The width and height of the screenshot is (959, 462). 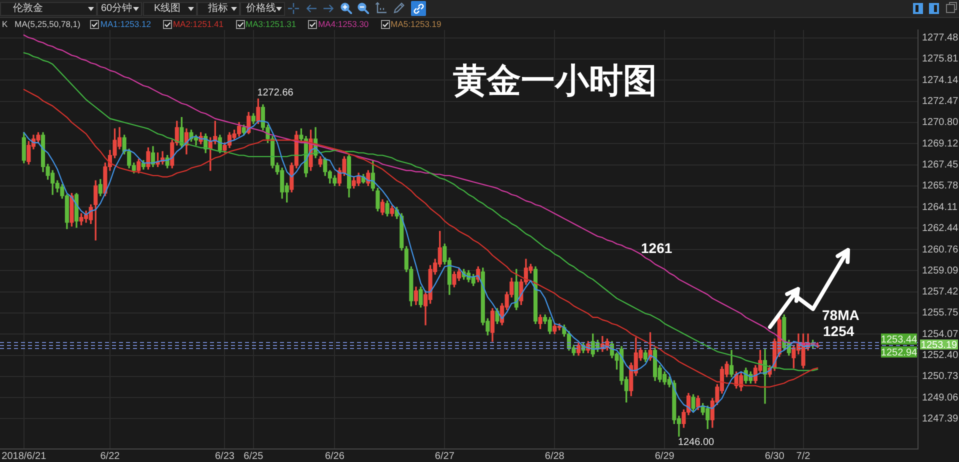 What do you see at coordinates (940, 228) in the screenshot?
I see `y-tick-label: 1262.44` at bounding box center [940, 228].